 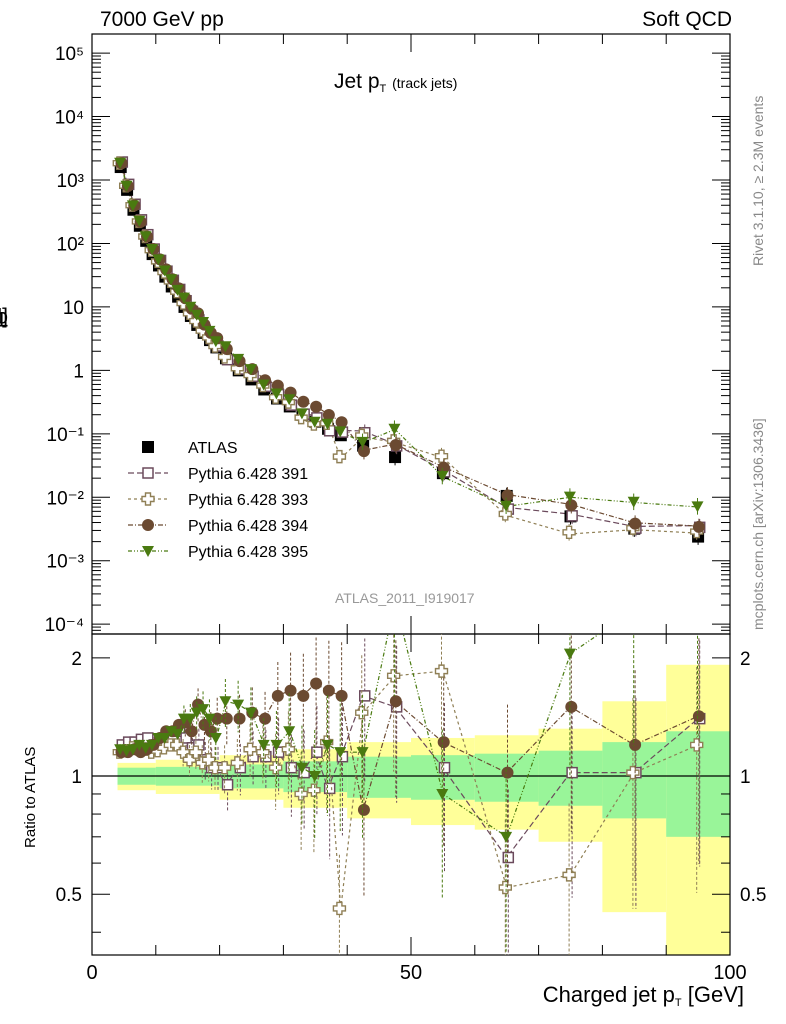 What do you see at coordinates (248, 500) in the screenshot?
I see `legend-label-p393: Pythia 6.428 393` at bounding box center [248, 500].